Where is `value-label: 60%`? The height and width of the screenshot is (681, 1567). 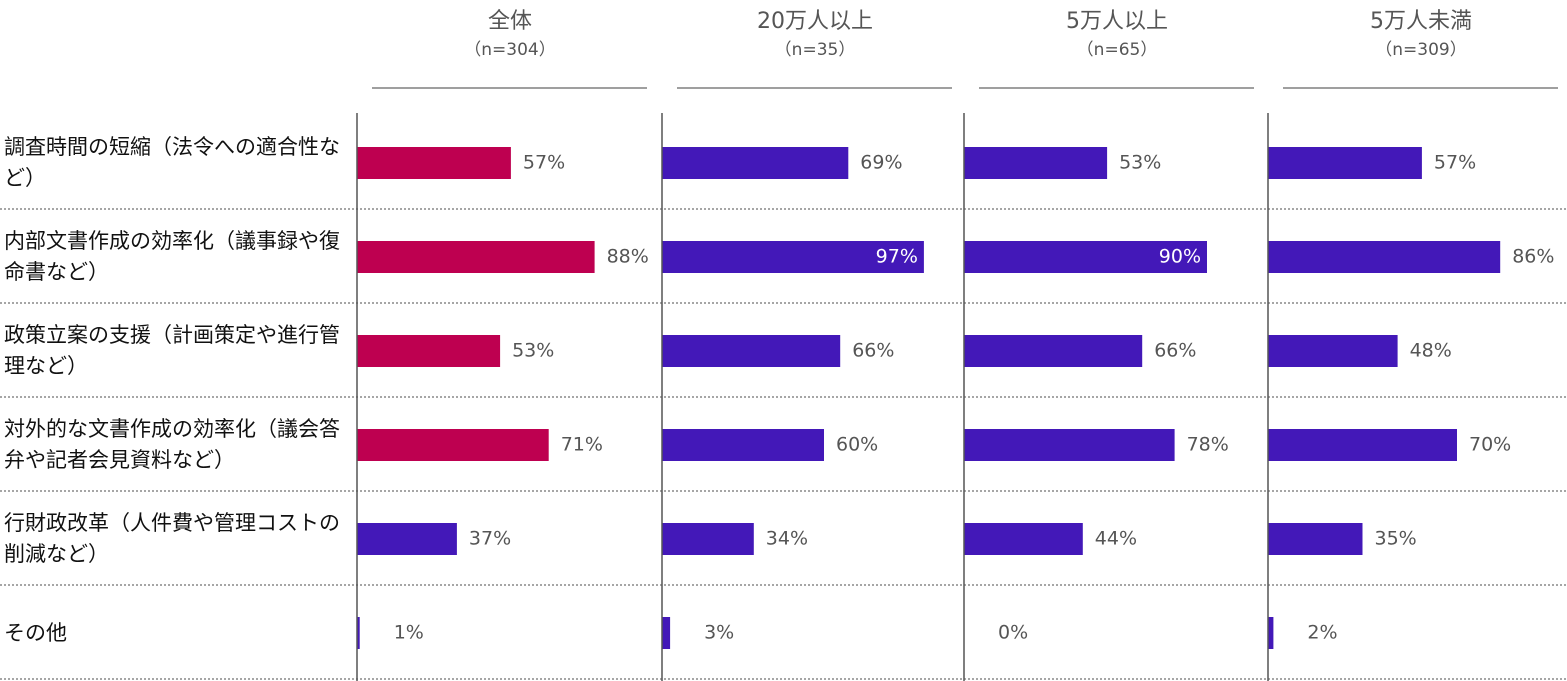 value-label: 60% is located at coordinates (857, 445).